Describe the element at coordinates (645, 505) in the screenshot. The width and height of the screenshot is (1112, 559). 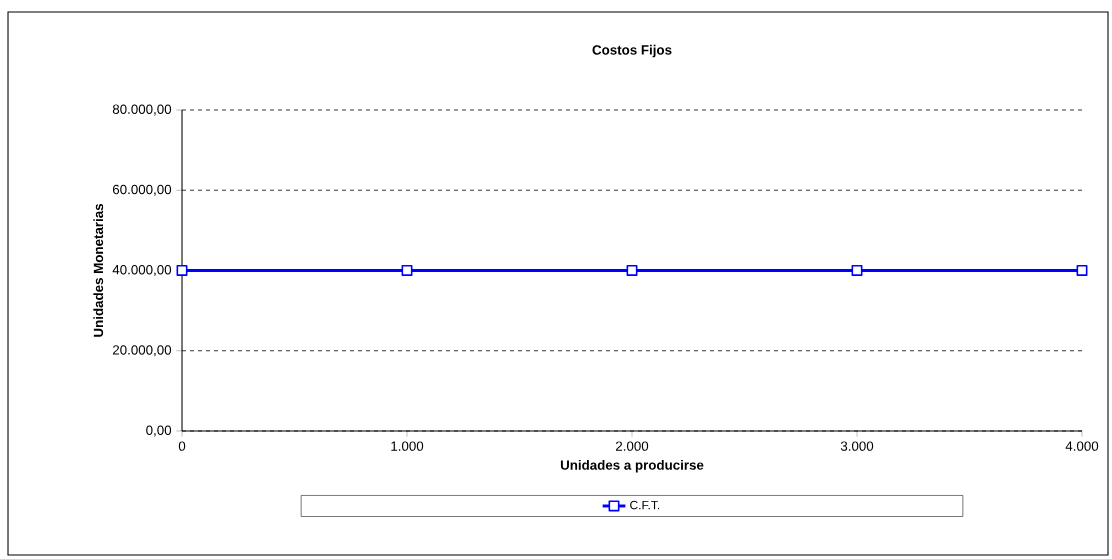
I see `legend-label: C.F.T.` at that location.